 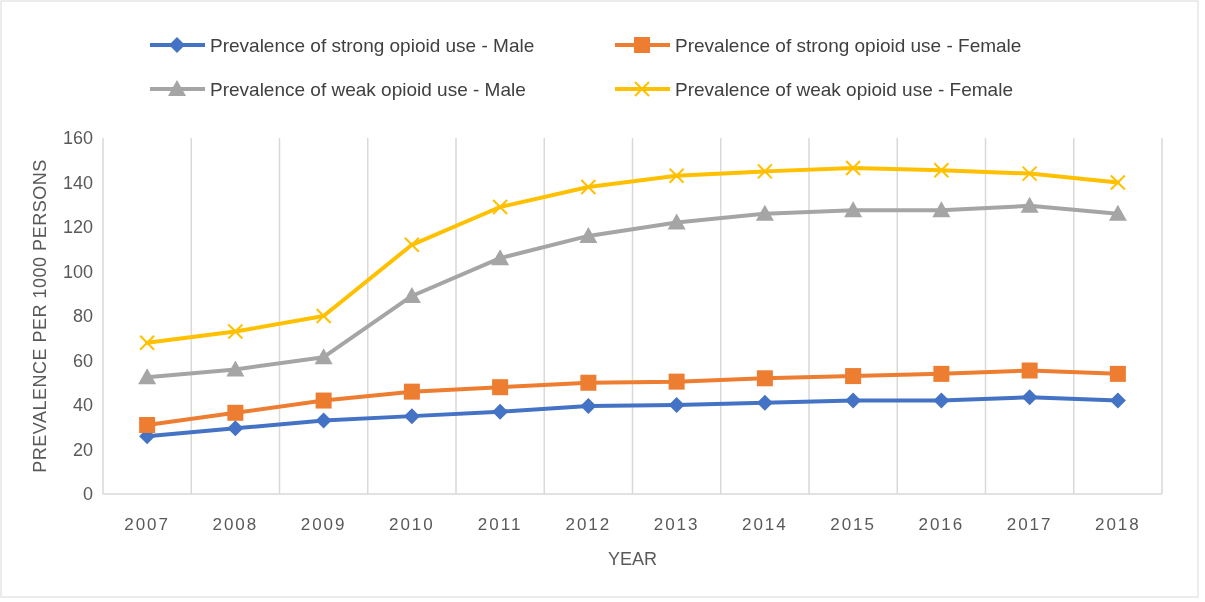 I want to click on legend-label: Prevalence of weak opioid use - Female, so click(x=844, y=89).